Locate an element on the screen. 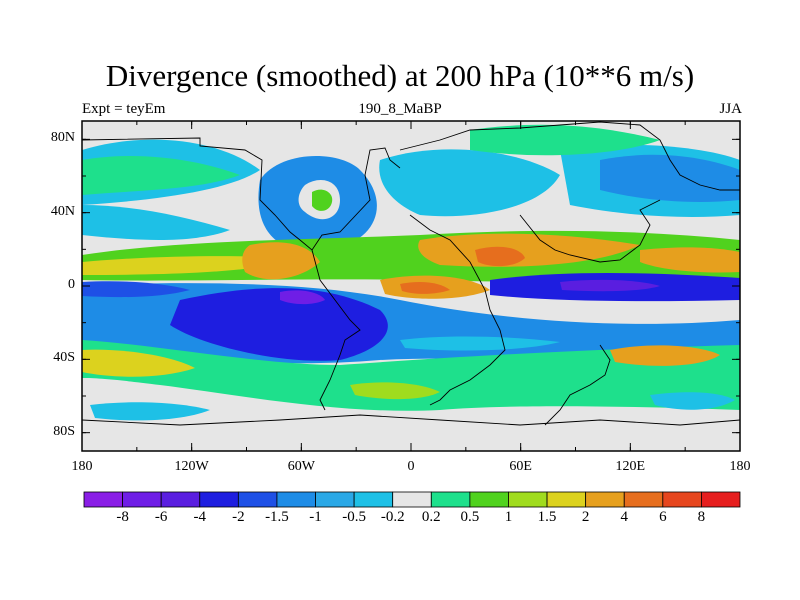  colorbar-label-8: 0.2 is located at coordinates (431, 517).